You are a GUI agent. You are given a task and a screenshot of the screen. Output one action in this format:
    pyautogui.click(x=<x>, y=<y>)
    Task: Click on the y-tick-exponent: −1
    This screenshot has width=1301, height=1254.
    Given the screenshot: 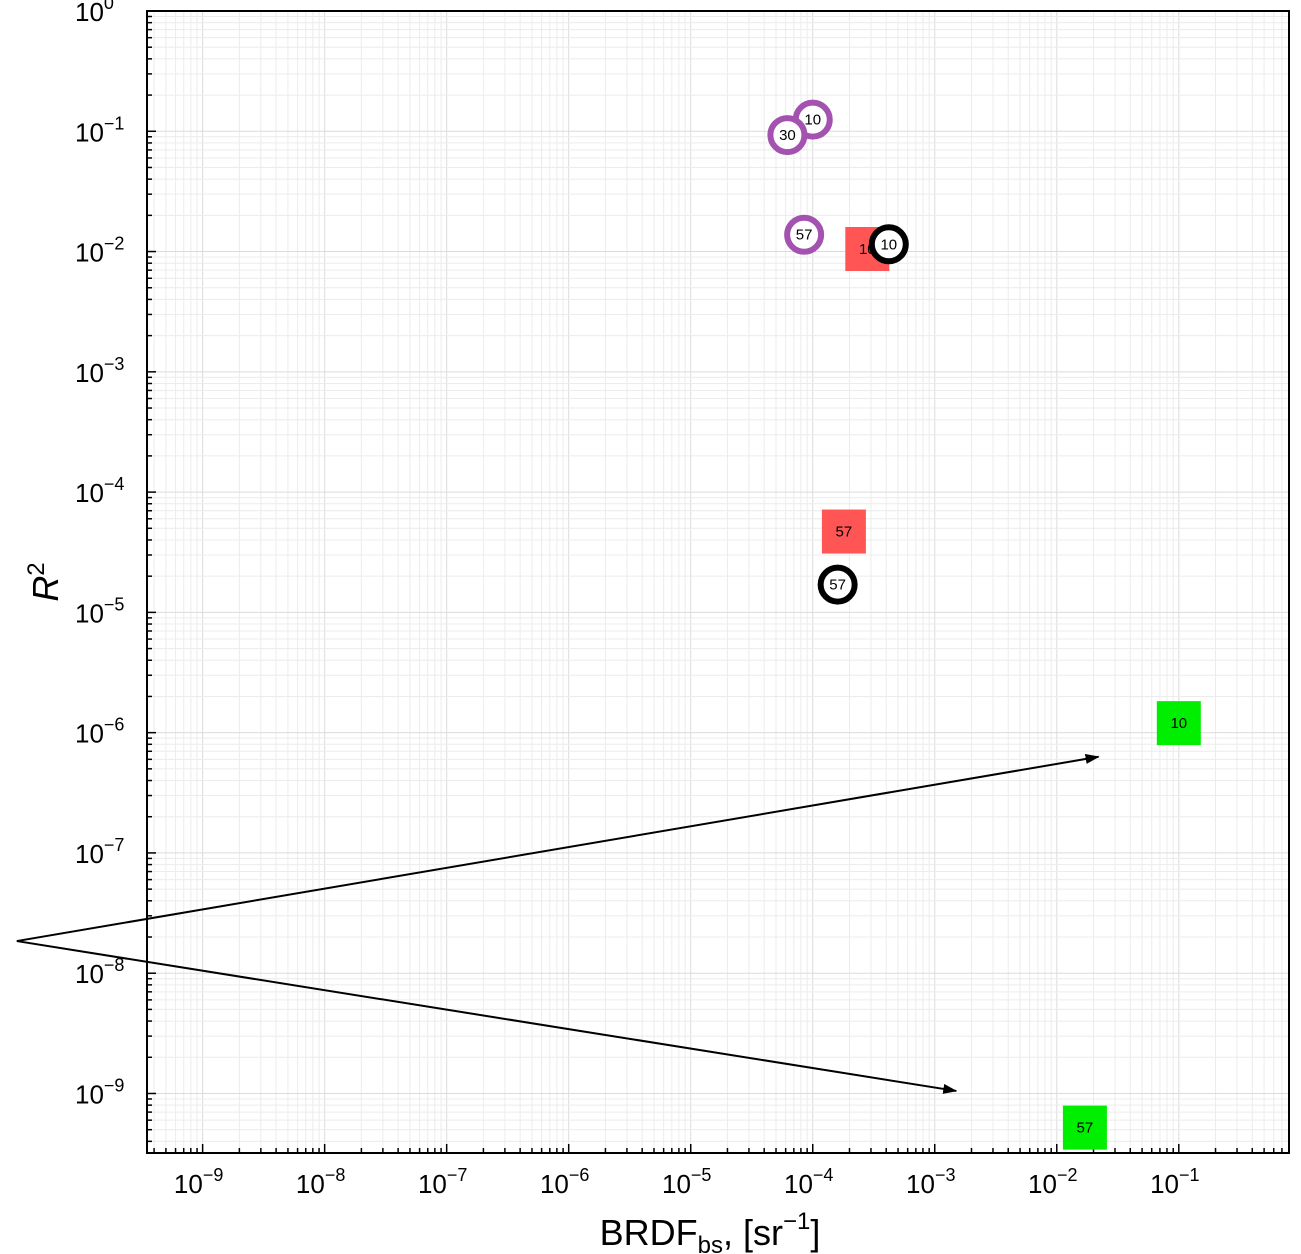 What is the action you would take?
    pyautogui.click(x=114, y=123)
    